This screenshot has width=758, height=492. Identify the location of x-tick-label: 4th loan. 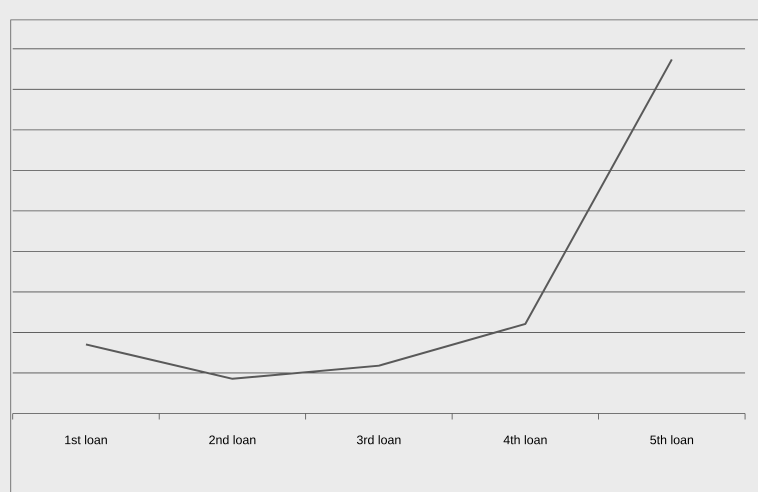
(525, 439).